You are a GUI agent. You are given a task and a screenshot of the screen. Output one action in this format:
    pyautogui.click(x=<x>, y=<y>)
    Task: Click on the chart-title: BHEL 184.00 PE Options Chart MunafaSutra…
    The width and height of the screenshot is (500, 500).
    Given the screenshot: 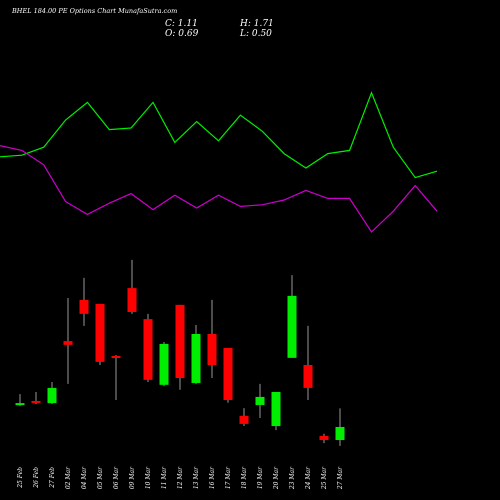 What is the action you would take?
    pyautogui.click(x=94, y=11)
    